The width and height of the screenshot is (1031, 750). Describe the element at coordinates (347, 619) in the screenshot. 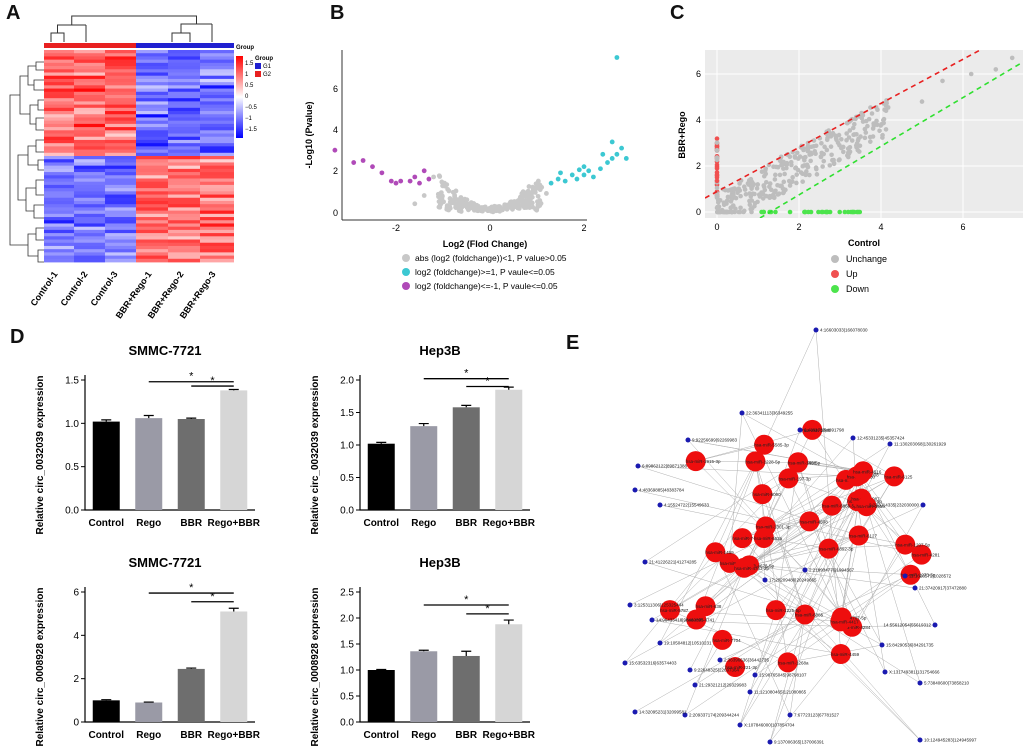

I see `y-tick-label: 2.0` at that location.